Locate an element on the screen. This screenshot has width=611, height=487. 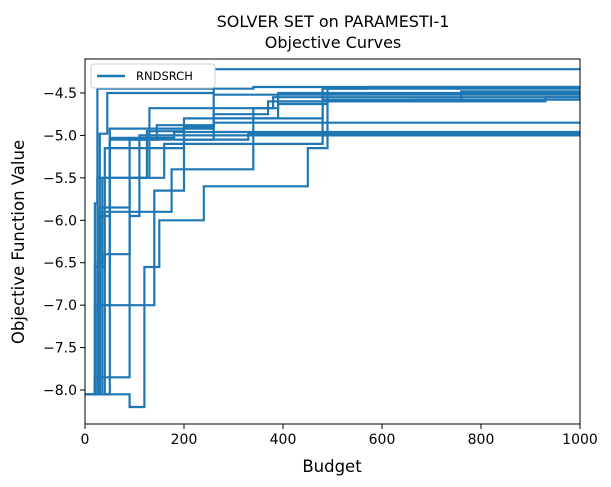
y-tick-label: −7.0 is located at coordinates (60, 306).